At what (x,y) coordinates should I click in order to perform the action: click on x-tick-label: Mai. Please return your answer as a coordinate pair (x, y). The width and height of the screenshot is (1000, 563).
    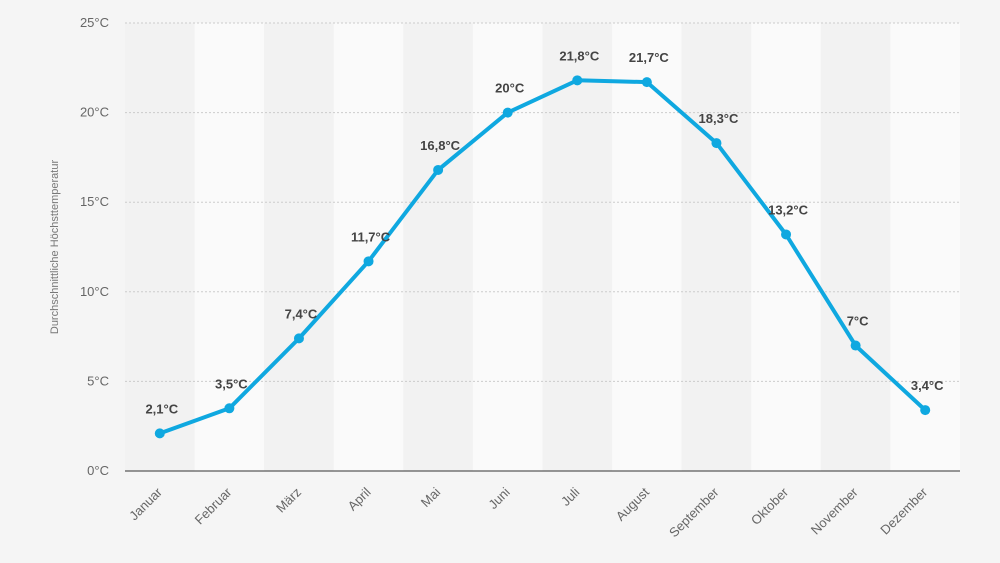
    Looking at the image, I should click on (430, 496).